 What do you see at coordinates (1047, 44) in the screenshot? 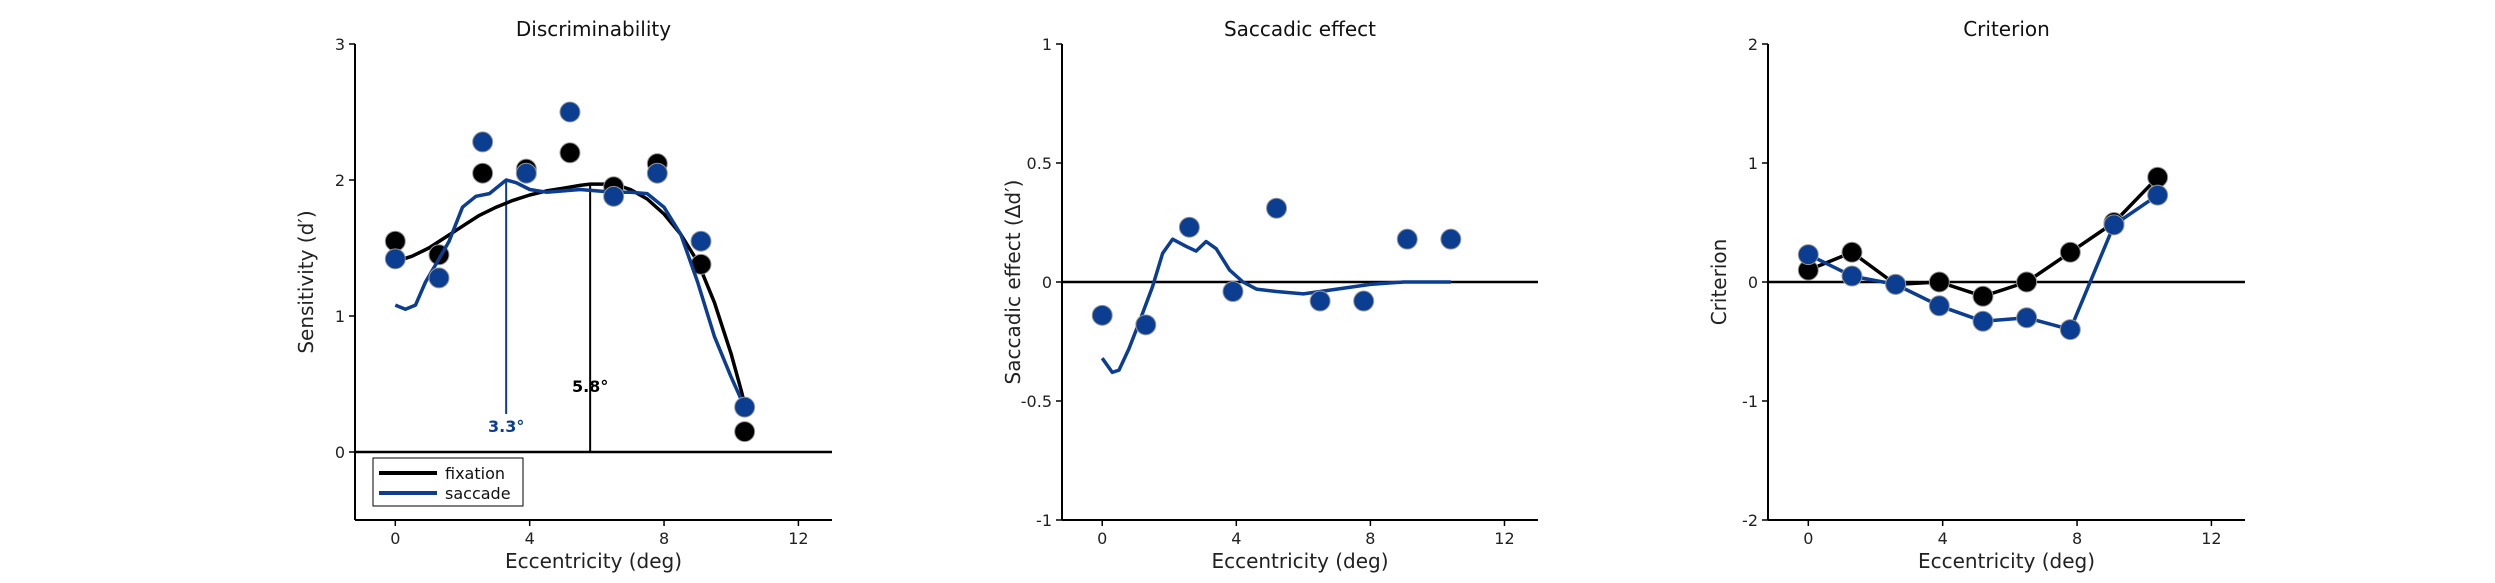
I see `chart-1-y-tick-label: 1` at bounding box center [1047, 44].